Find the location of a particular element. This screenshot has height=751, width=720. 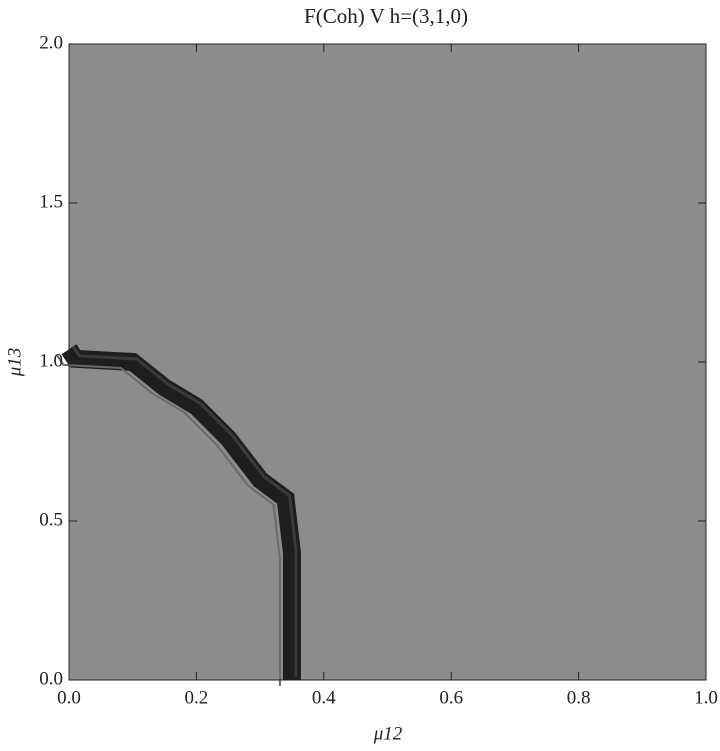

y-tick-label: 0.5 is located at coordinates (51, 519).